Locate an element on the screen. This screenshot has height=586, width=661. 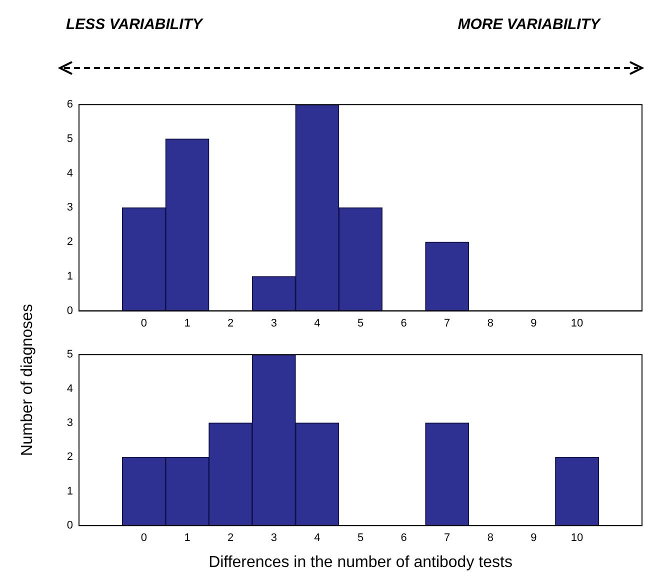
text: LESS VARIABILITY is located at coordinates (134, 24).